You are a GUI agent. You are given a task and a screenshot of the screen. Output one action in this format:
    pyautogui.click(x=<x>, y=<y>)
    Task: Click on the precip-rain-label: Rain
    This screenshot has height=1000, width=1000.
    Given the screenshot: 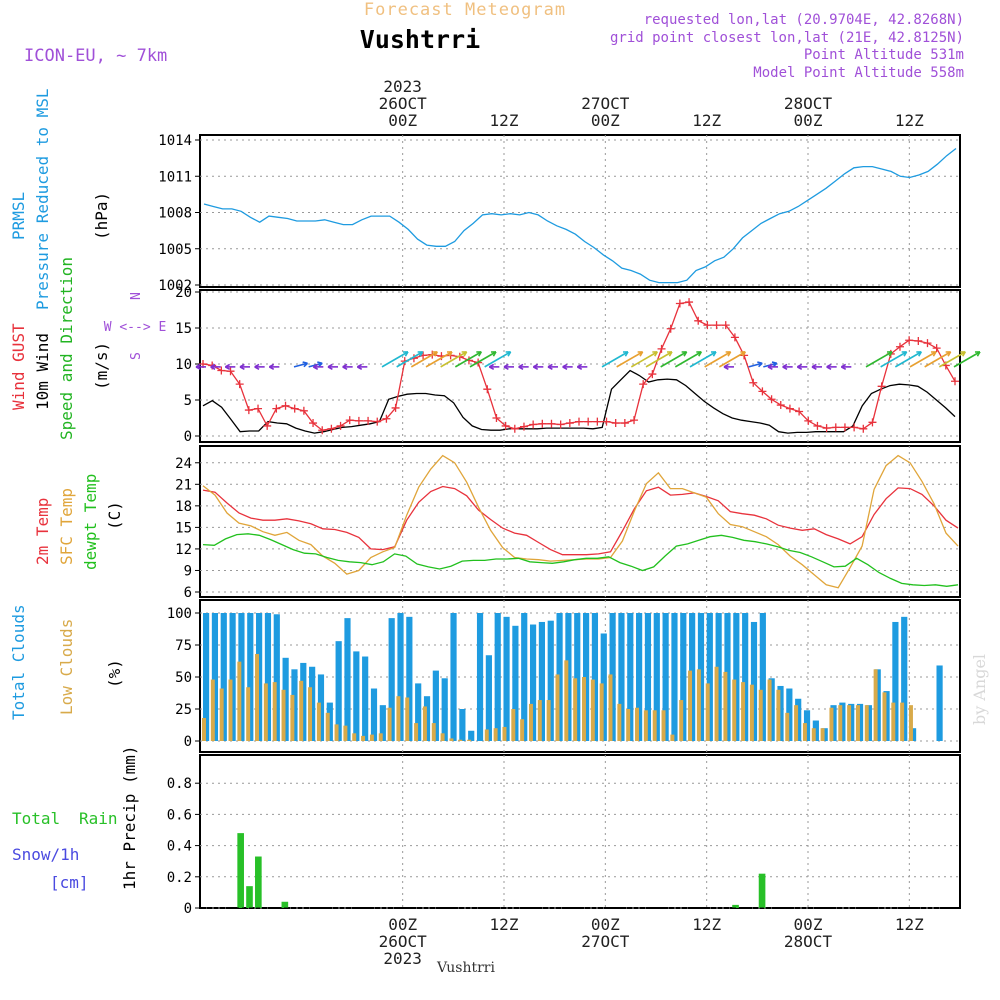 What is the action you would take?
    pyautogui.click(x=98, y=818)
    